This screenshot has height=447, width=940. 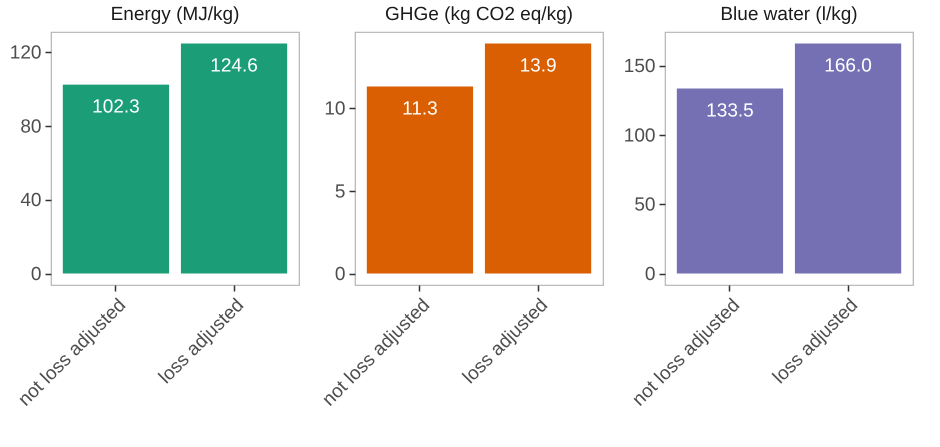 What do you see at coordinates (116, 107) in the screenshot?
I see `data-label: 102.3` at bounding box center [116, 107].